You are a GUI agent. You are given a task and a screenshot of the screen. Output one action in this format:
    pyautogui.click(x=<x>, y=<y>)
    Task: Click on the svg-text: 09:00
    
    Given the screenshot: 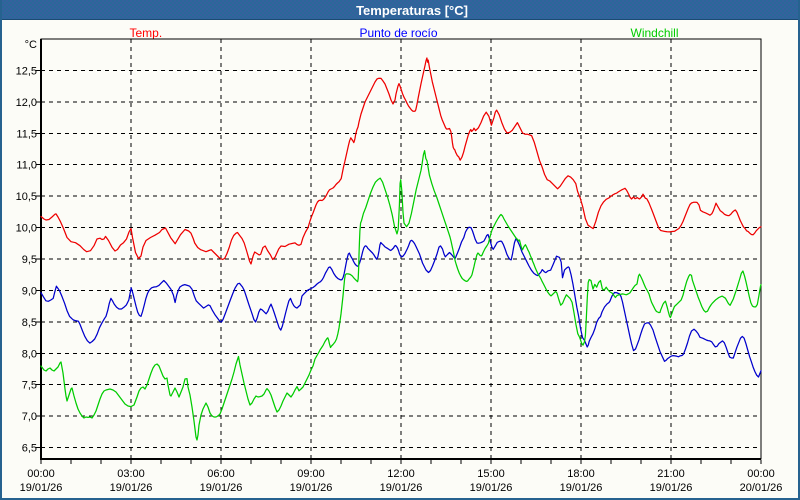 What is the action you would take?
    pyautogui.click(x=311, y=474)
    